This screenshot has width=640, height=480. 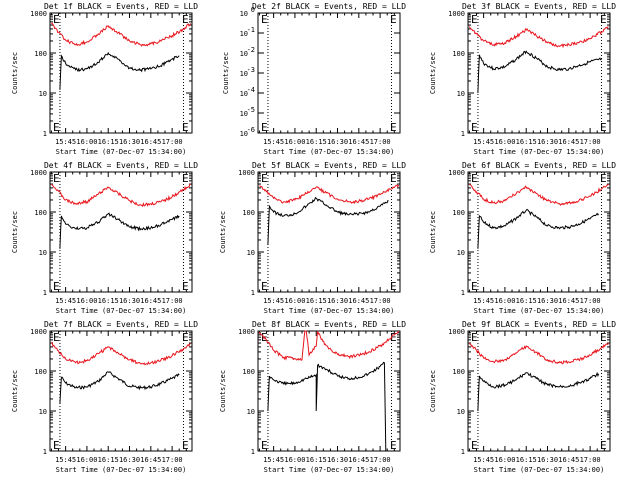 What do you see at coordinates (251, 30) in the screenshot?
I see `y-tick-exponent: -1` at bounding box center [251, 30].